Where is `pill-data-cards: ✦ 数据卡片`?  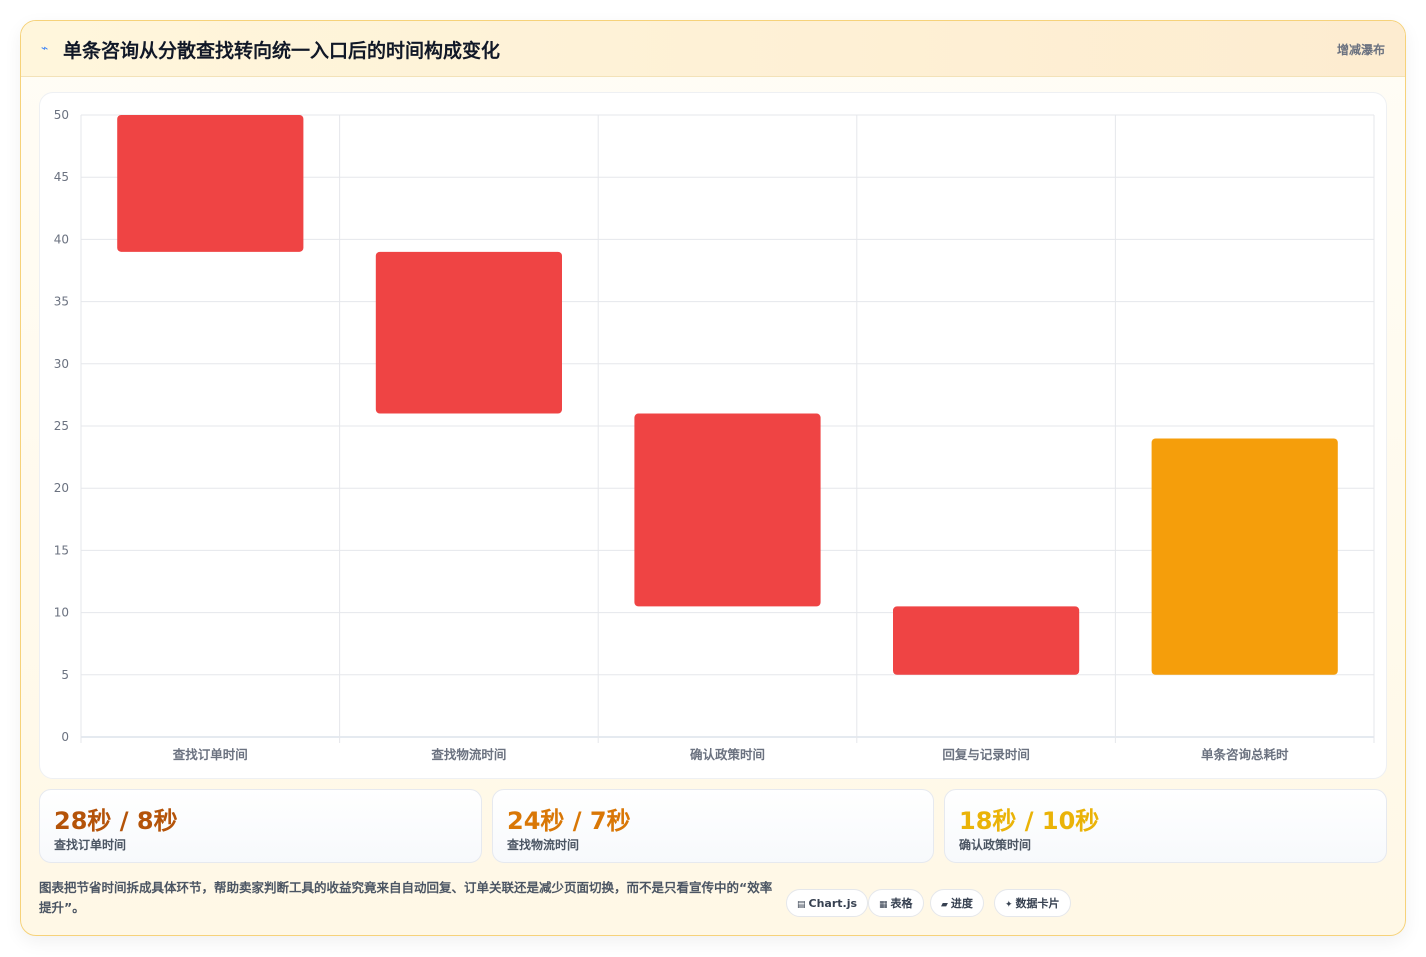
pill-data-cards: ✦ 数据卡片 is located at coordinates (1032, 903).